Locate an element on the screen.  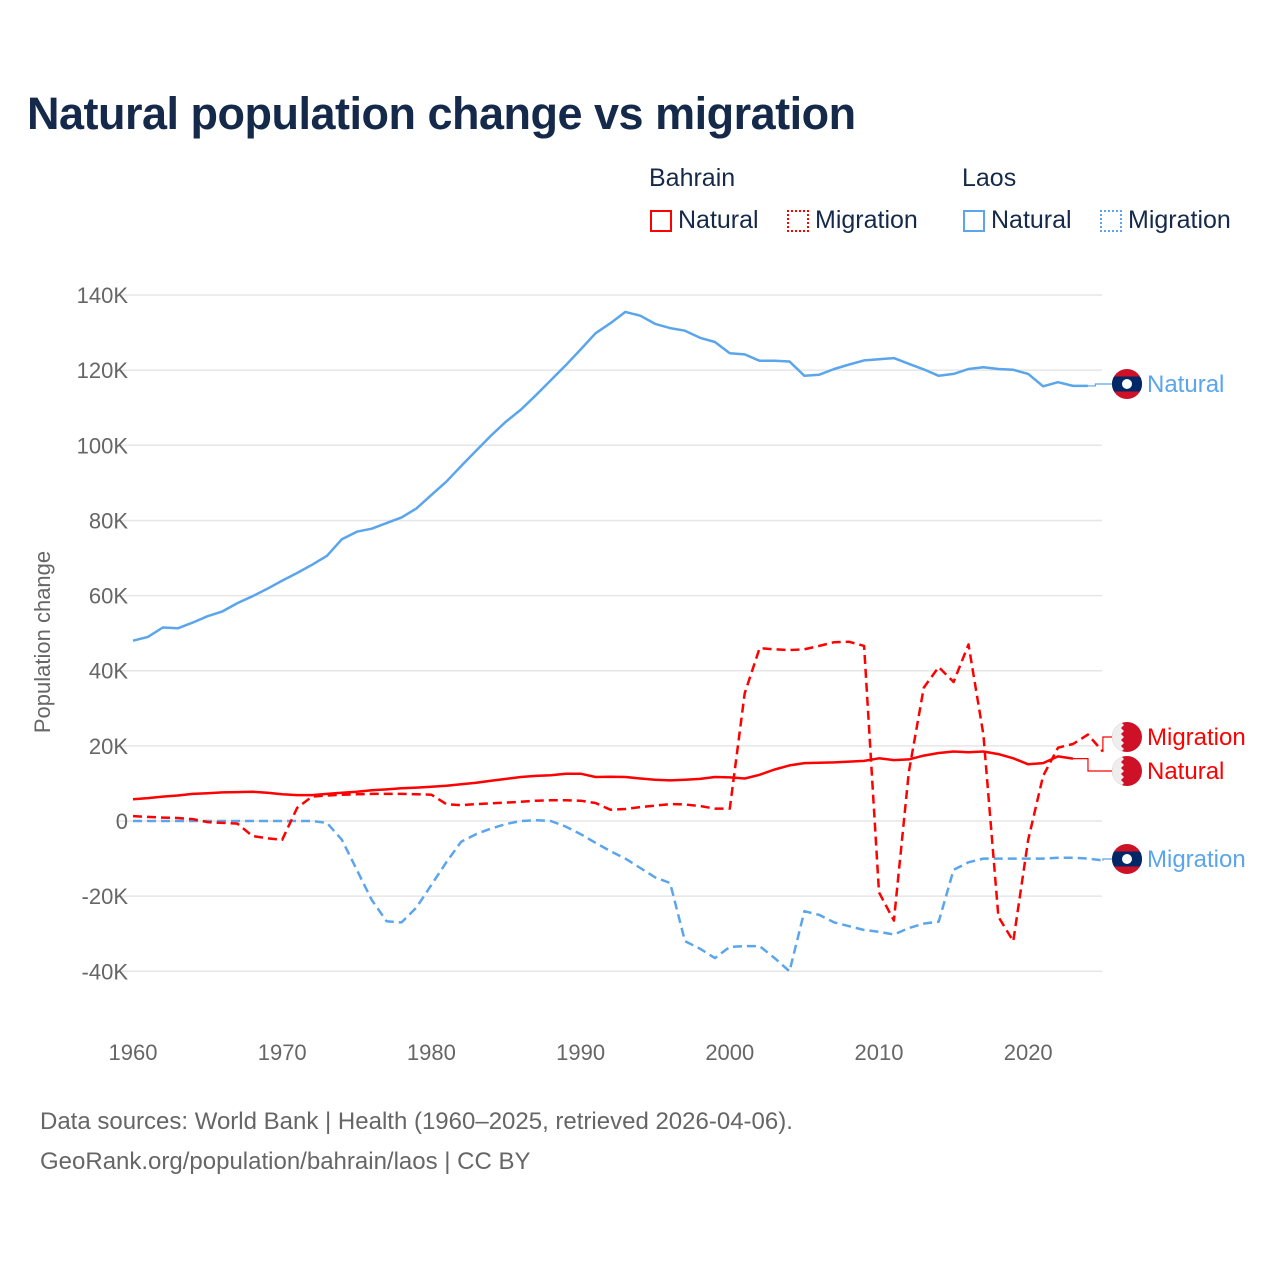
y-tick-label: 0 is located at coordinates (122, 821).